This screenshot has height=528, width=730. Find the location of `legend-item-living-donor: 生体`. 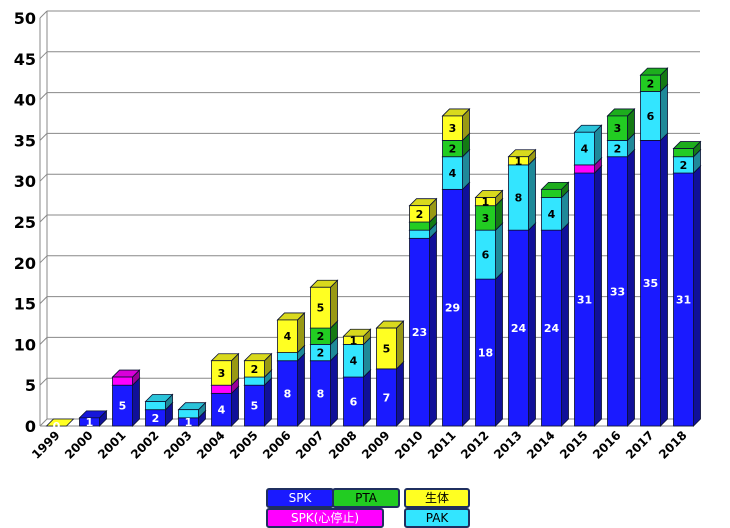

legend-item-living-donor: 生体 is located at coordinates (437, 498).